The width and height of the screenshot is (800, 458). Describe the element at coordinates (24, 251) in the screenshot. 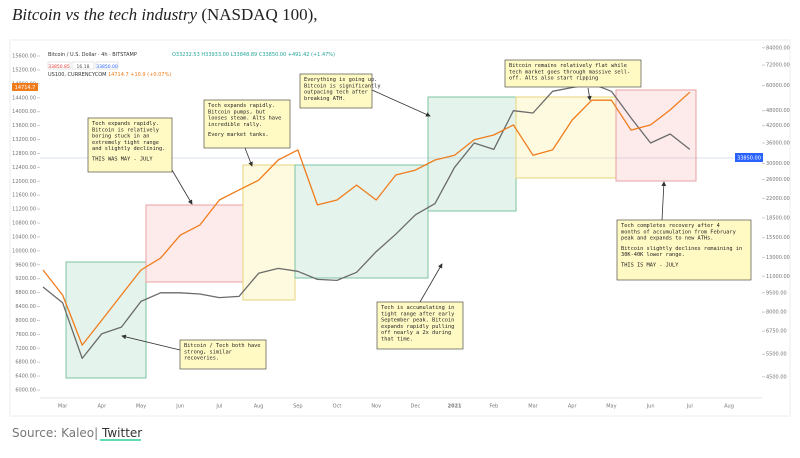

I see `y-tick-label: 10000.00` at that location.